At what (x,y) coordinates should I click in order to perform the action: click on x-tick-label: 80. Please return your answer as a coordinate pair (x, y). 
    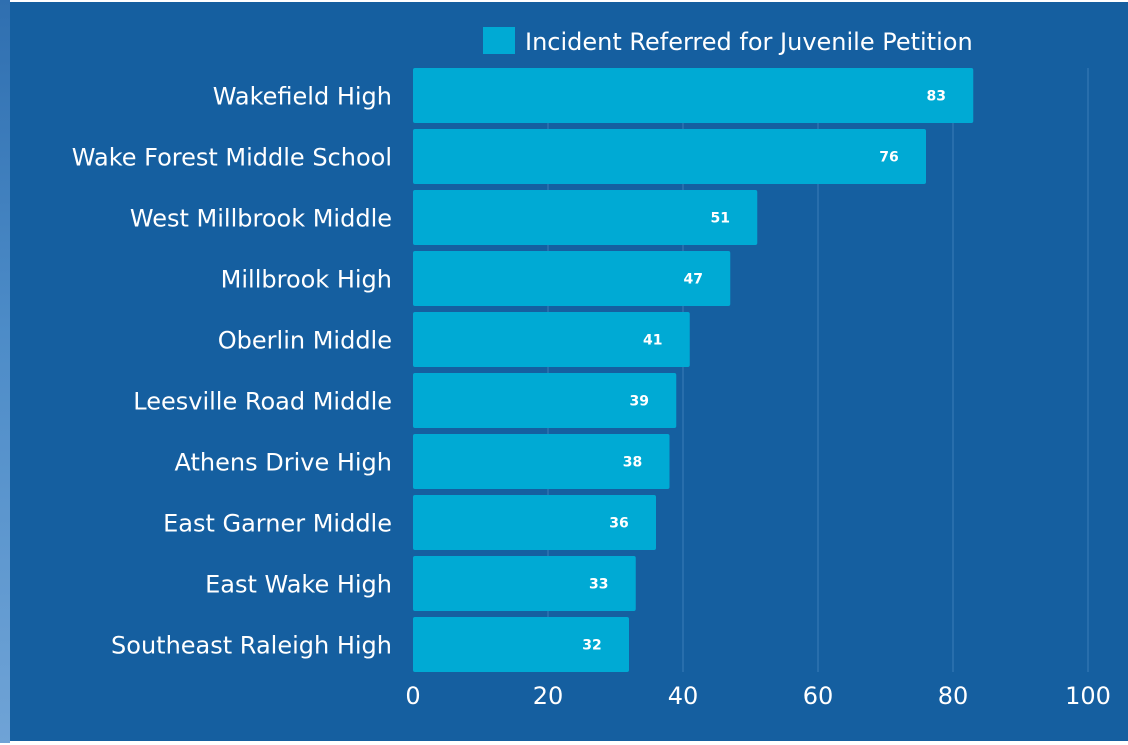
    Looking at the image, I should click on (953, 696).